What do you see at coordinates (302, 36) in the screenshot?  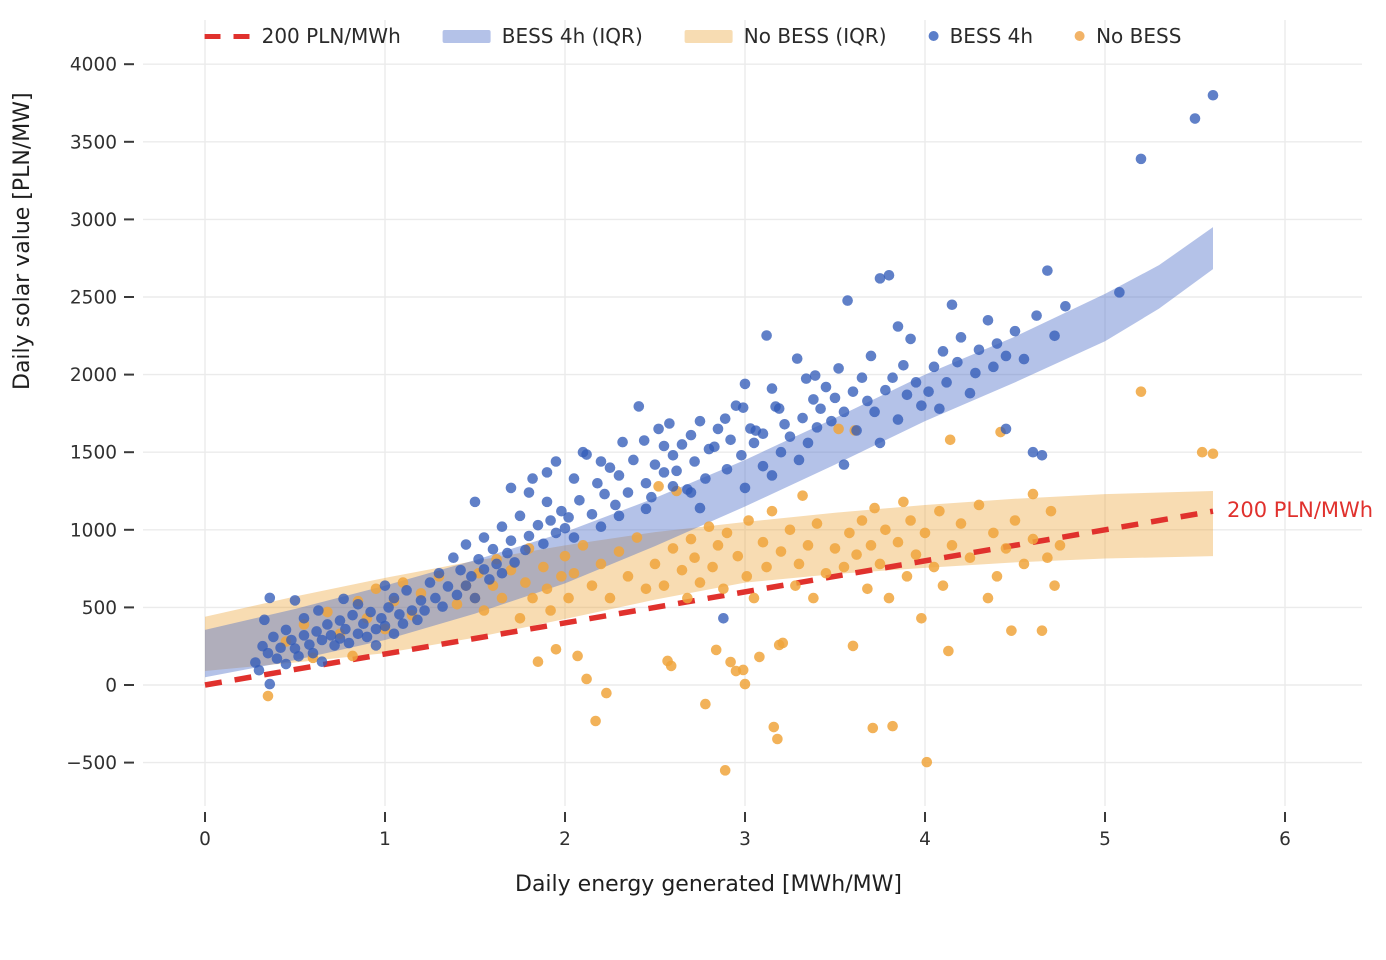 I see `legend-item-200-pln-mwh: 200 PLN/MWh` at bounding box center [302, 36].